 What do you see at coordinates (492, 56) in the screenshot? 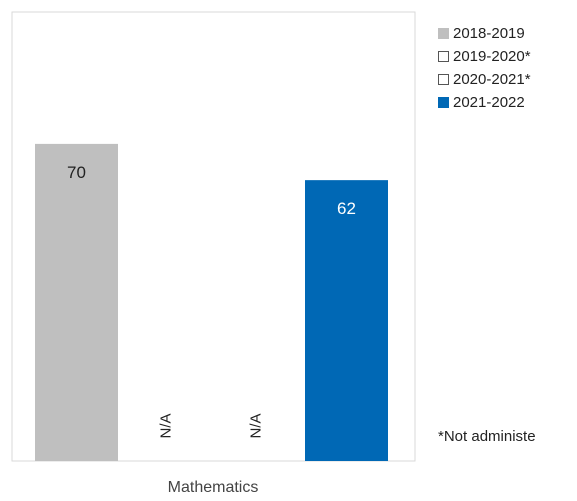
I see `legend-label: 2019-2020*` at bounding box center [492, 56].